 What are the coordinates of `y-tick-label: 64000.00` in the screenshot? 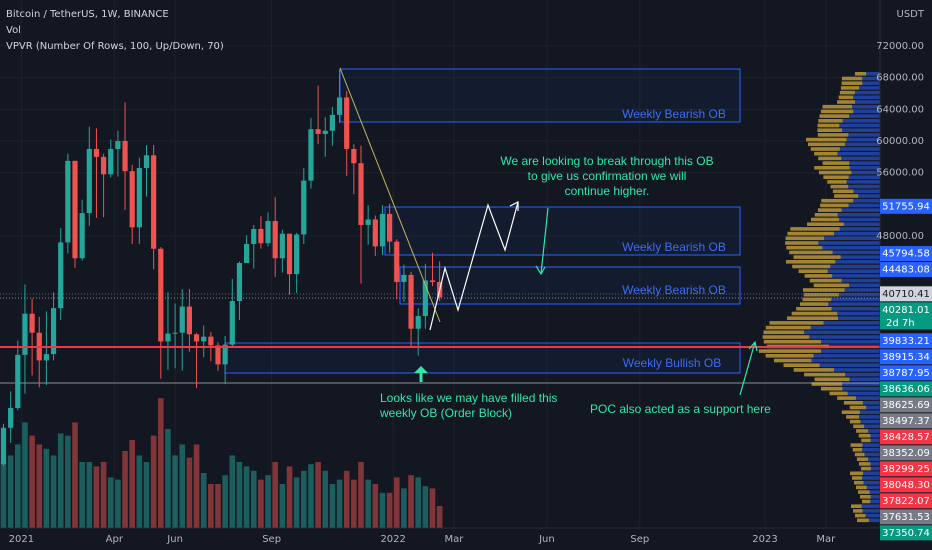 It's located at (900, 109).